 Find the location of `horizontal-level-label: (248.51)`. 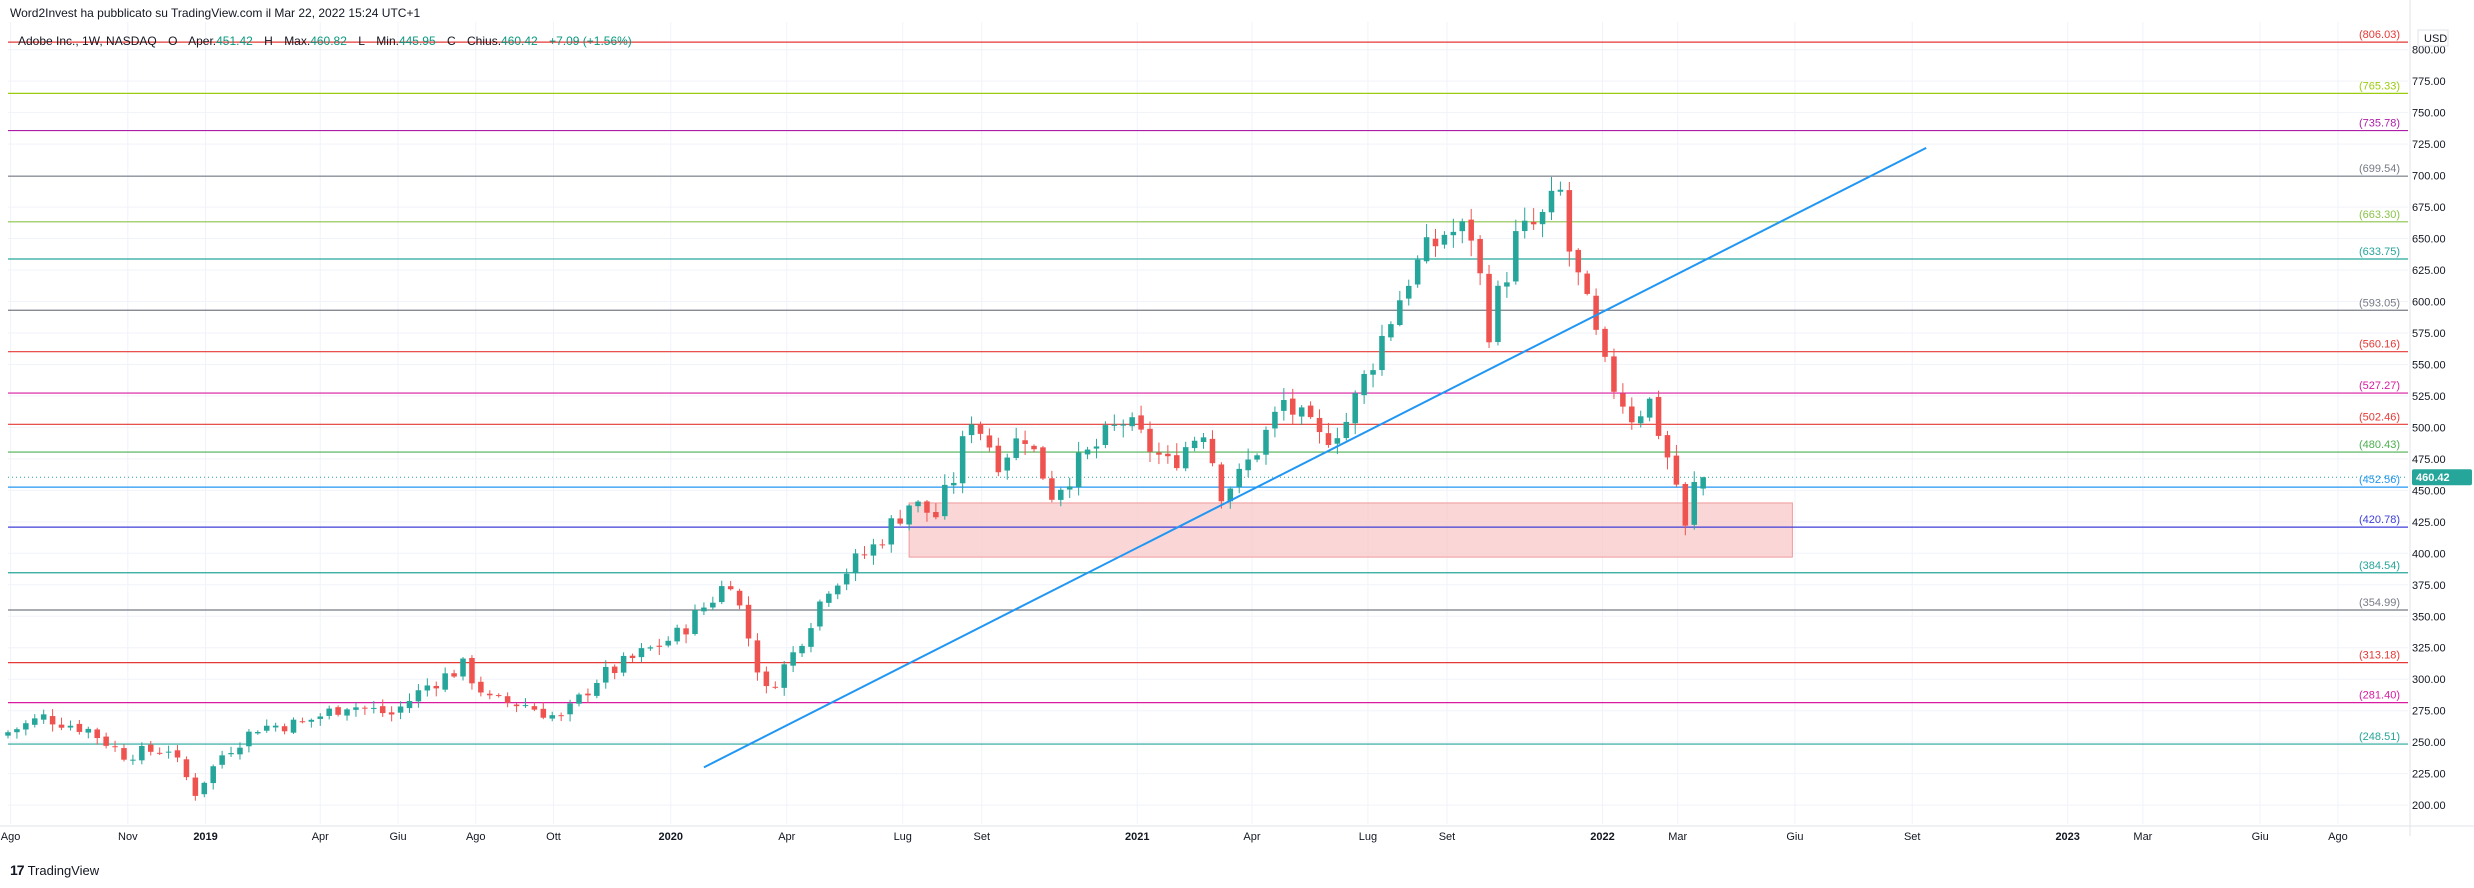

horizontal-level-label: (248.51) is located at coordinates (2379, 737).